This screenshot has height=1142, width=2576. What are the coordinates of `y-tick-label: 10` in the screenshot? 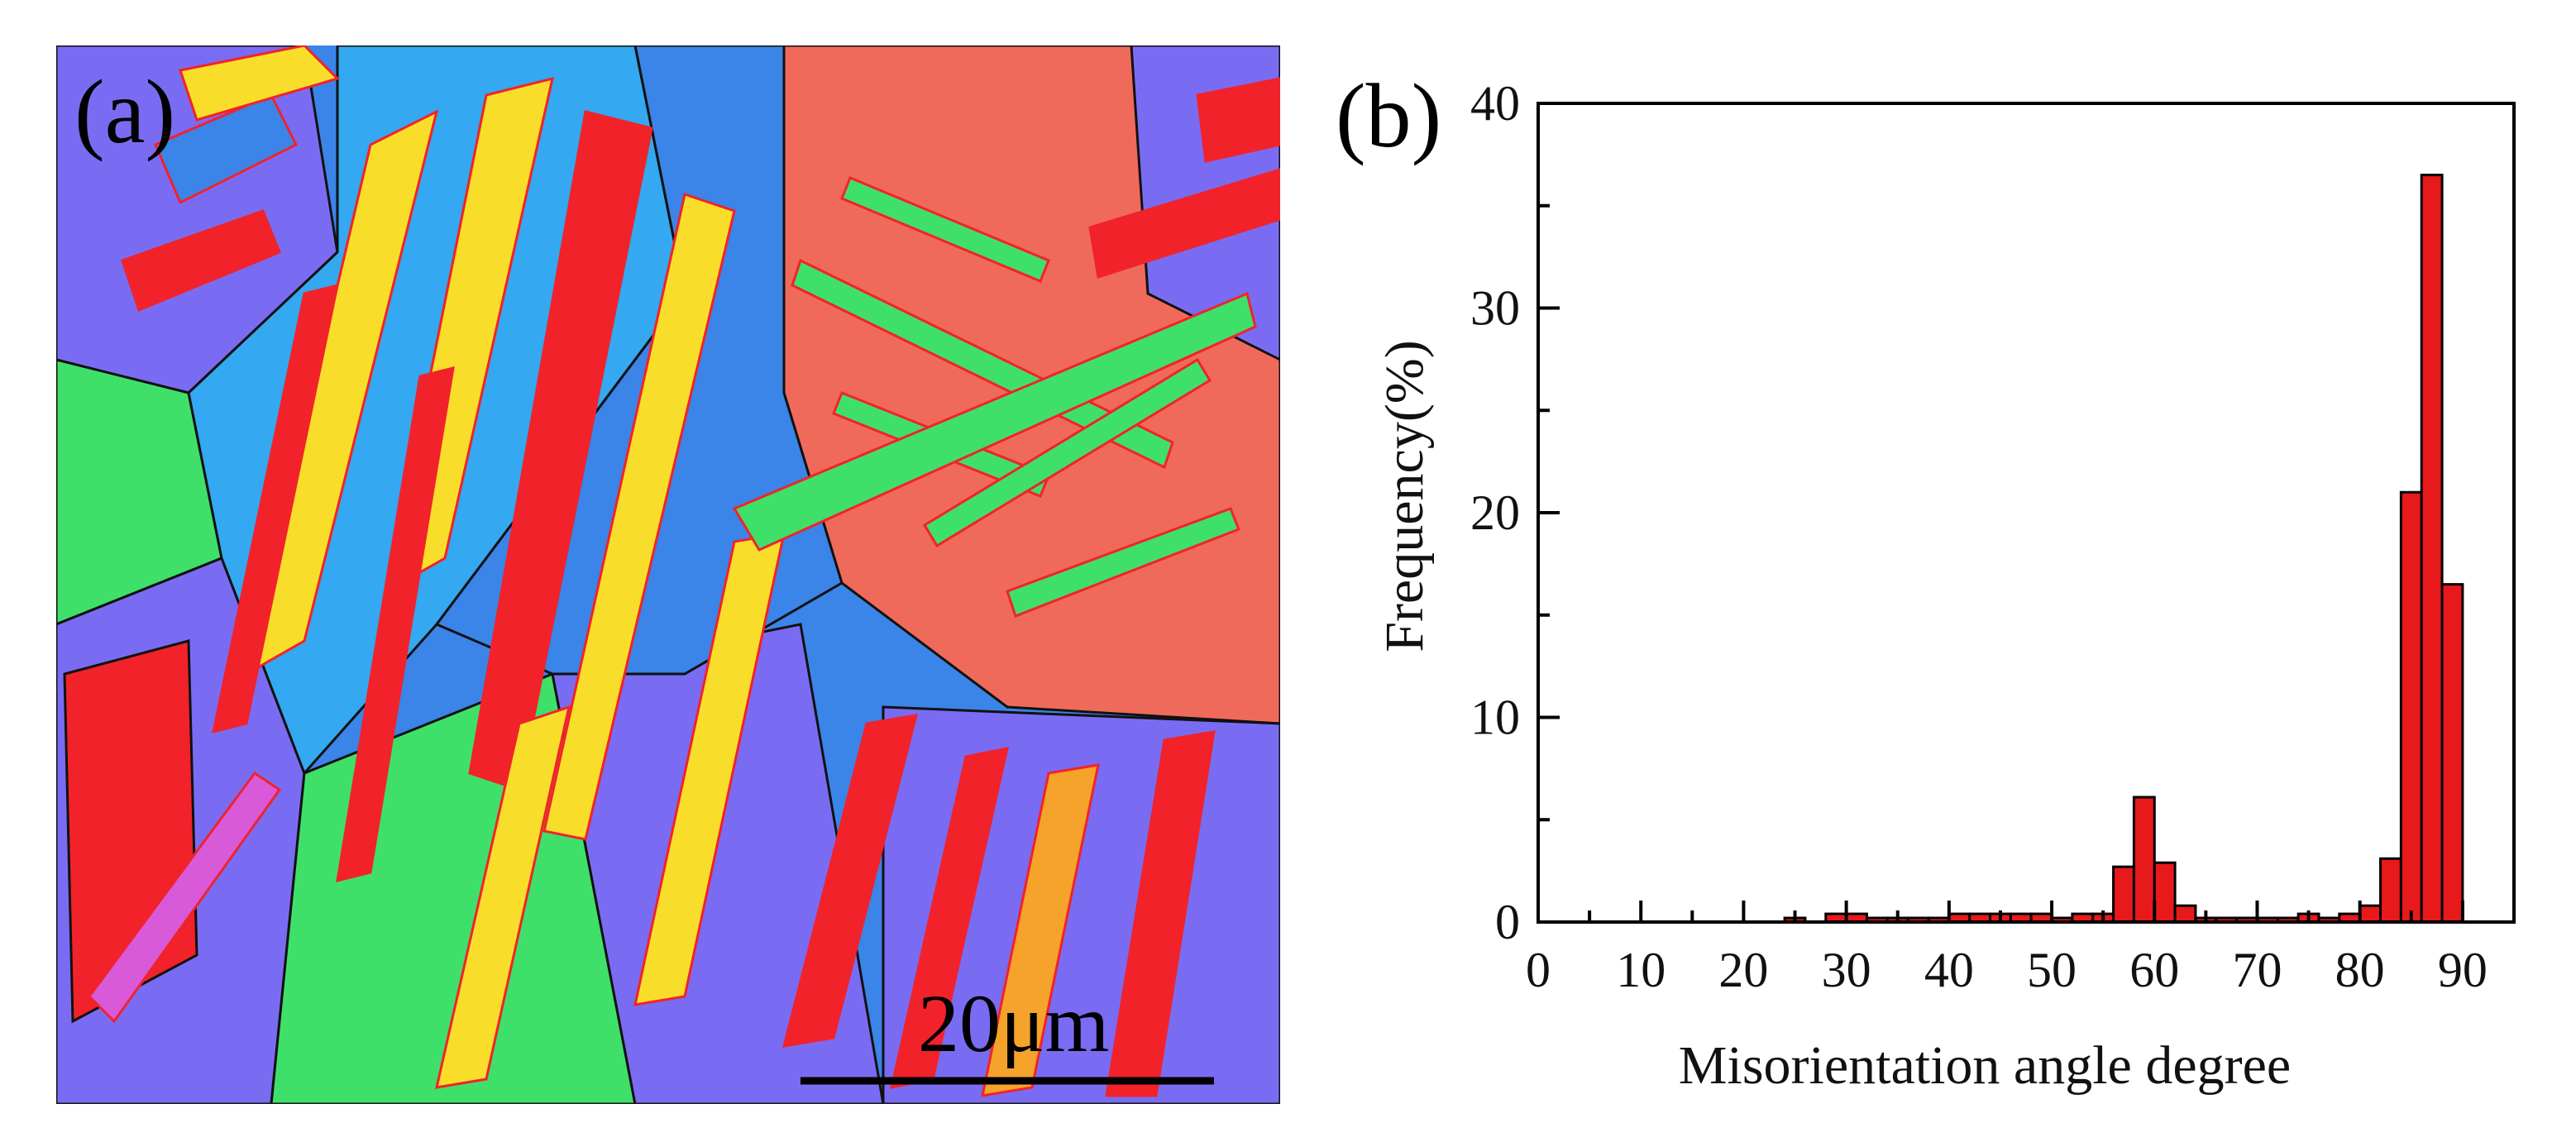 It's located at (1495, 717).